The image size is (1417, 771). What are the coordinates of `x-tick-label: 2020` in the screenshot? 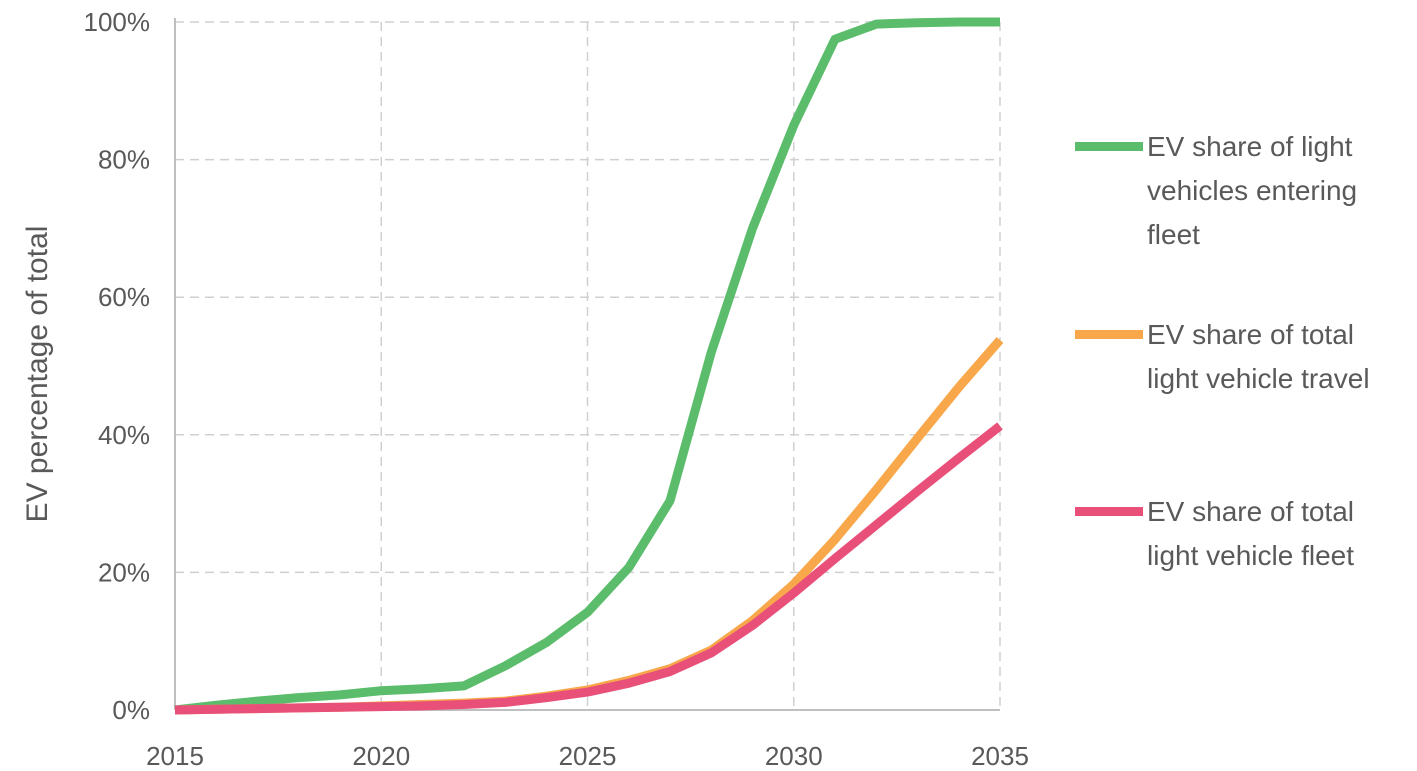 It's located at (381, 756).